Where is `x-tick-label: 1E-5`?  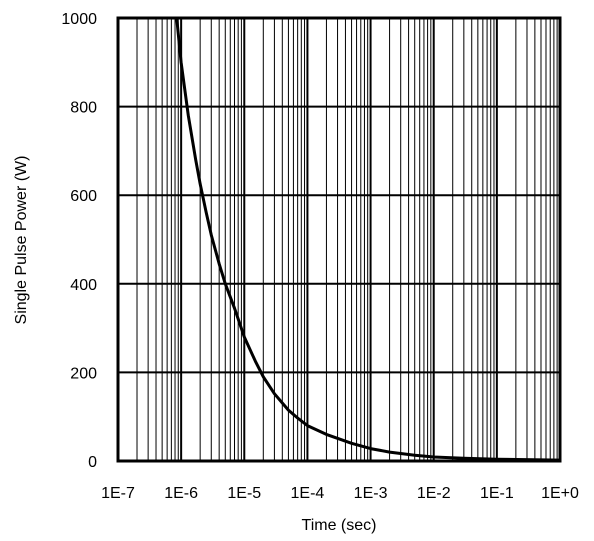 x-tick-label: 1E-5 is located at coordinates (244, 493).